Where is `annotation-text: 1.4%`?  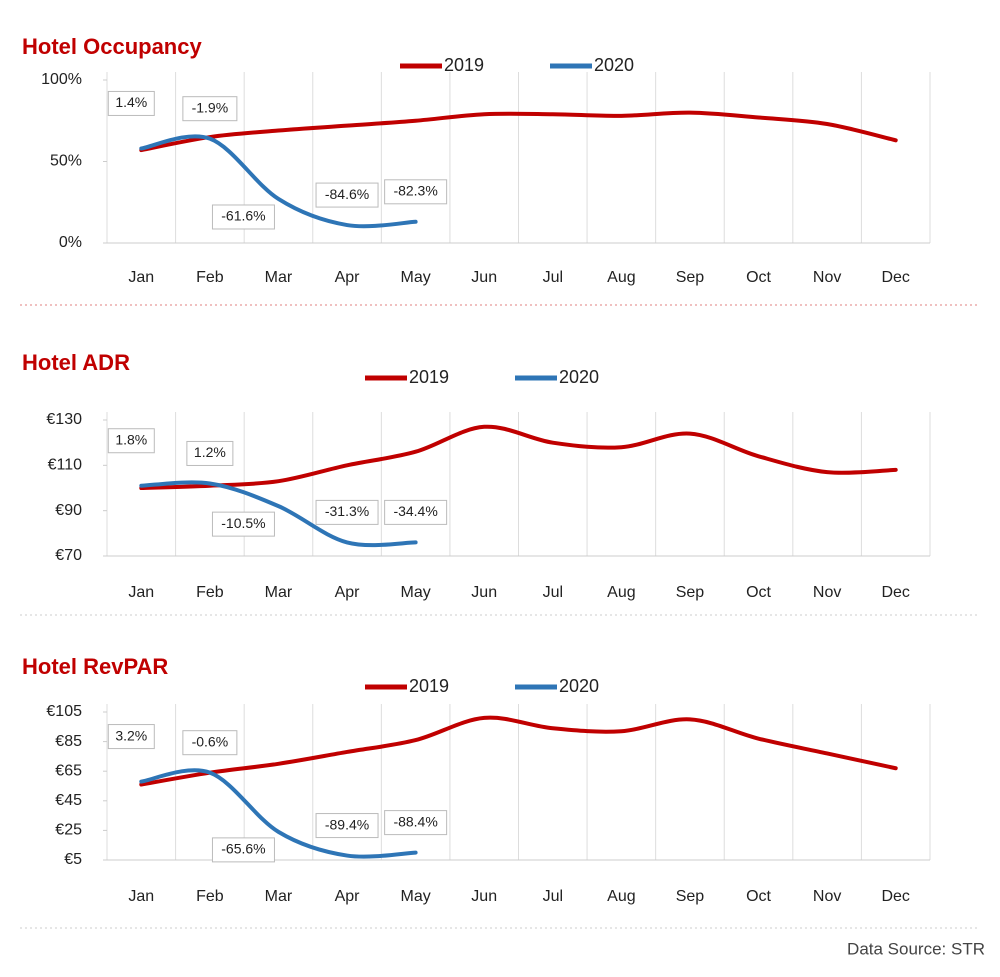 annotation-text: 1.4% is located at coordinates (131, 102).